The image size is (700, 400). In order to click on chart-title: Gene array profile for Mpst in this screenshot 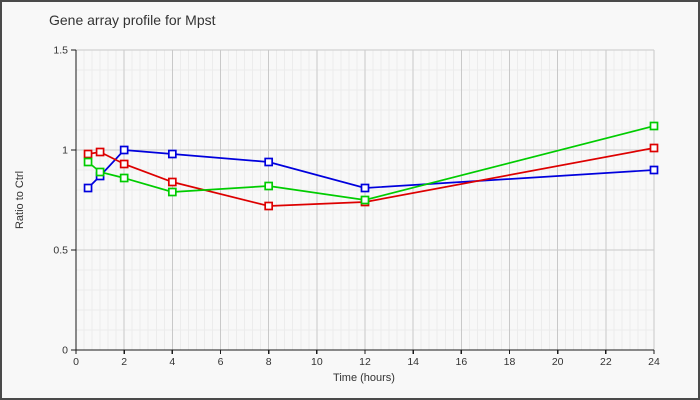, I will do `click(132, 20)`.